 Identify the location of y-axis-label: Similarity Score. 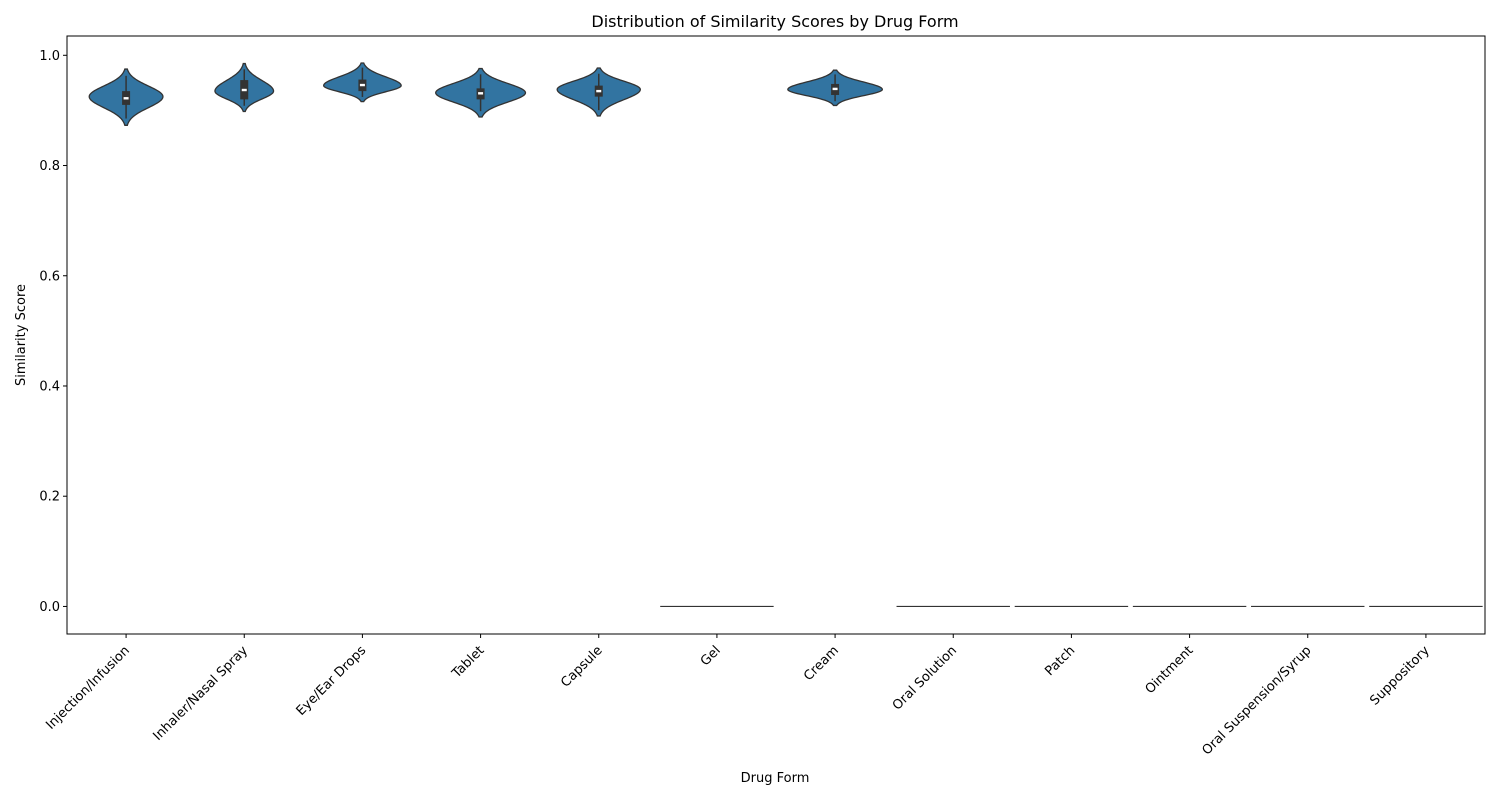
(21, 335).